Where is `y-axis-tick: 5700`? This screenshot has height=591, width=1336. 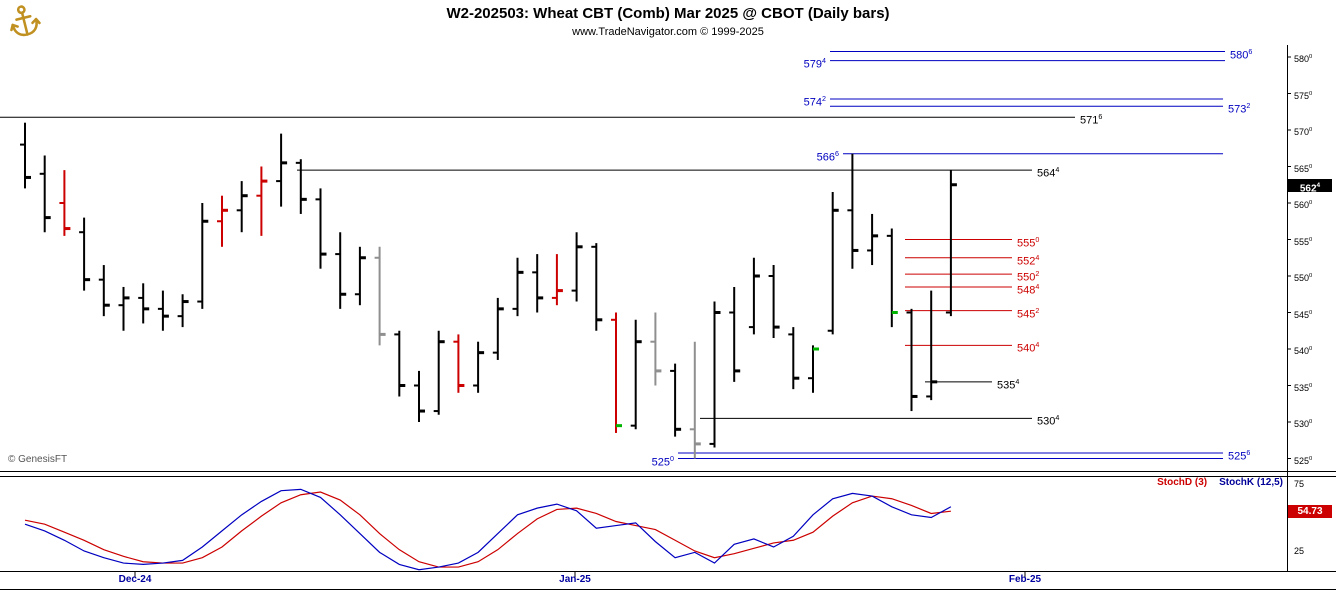
y-axis-tick: 5700 is located at coordinates (1303, 132).